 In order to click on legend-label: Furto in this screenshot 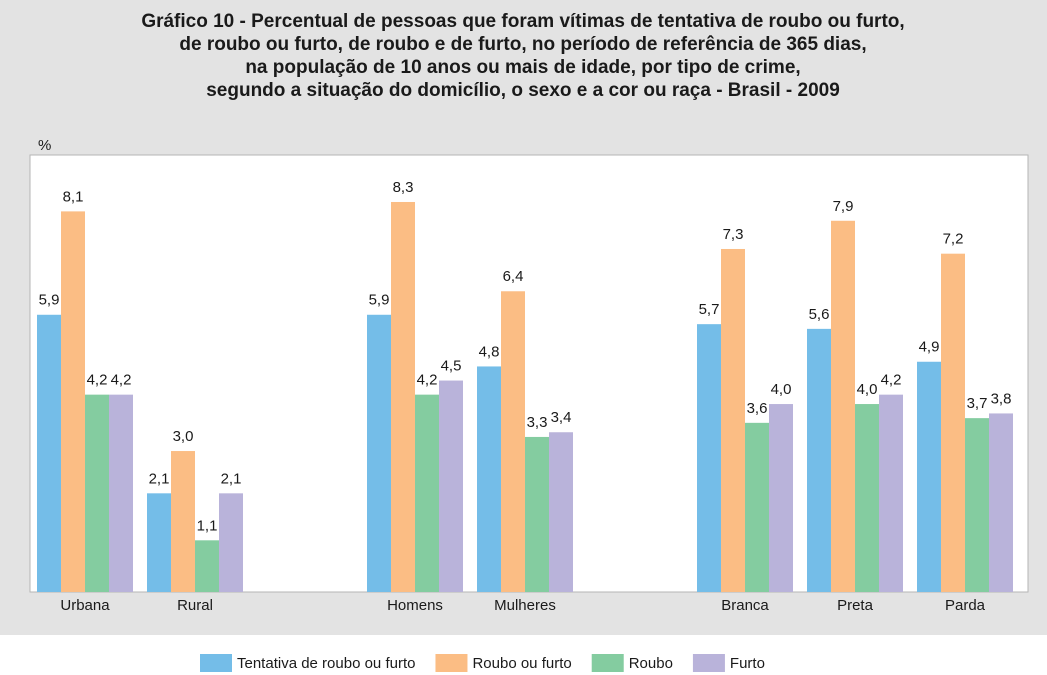, I will do `click(747, 663)`.